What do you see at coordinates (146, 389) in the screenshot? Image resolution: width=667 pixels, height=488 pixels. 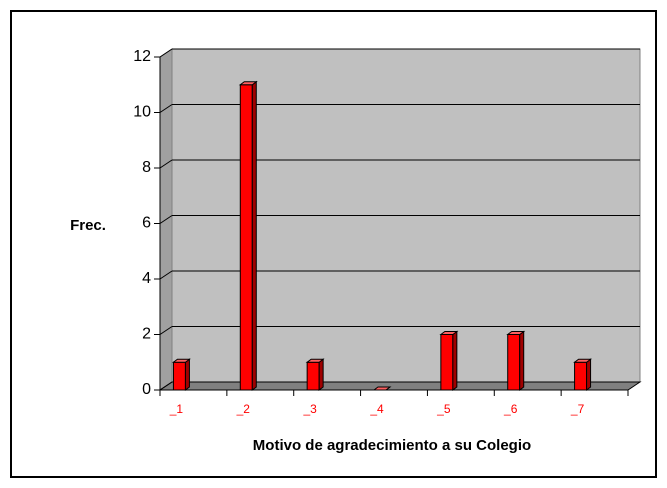 I see `y-tick-label: 0` at bounding box center [146, 389].